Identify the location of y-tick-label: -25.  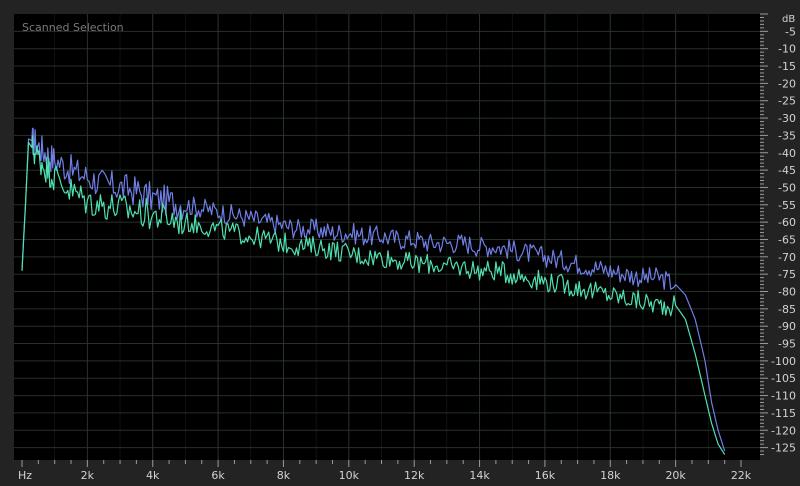
(787, 101).